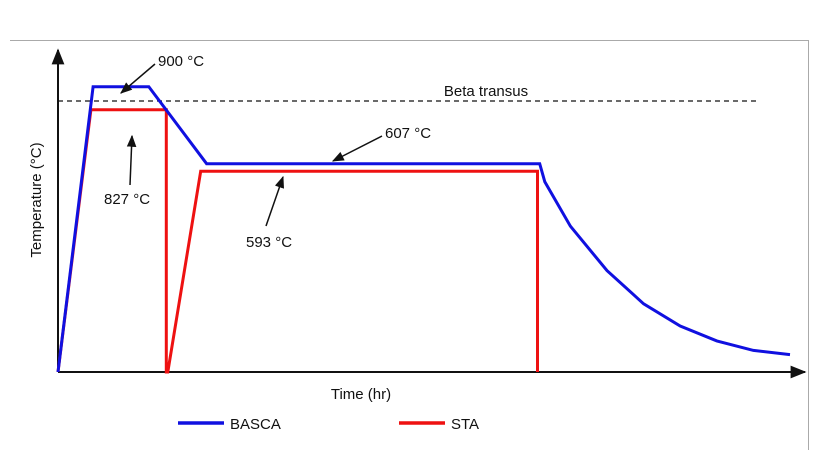 The height and width of the screenshot is (462, 820). I want to click on annotation-827c: 827 °C, so click(127, 171).